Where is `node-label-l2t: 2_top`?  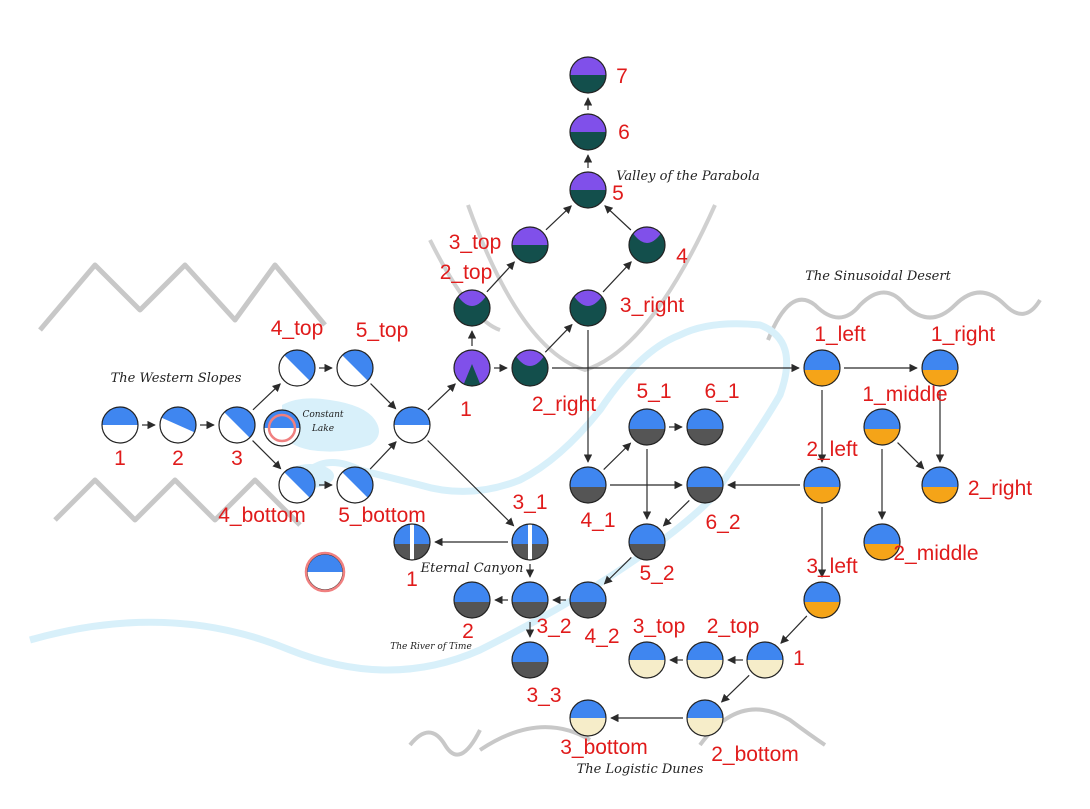 node-label-l2t: 2_top is located at coordinates (733, 626).